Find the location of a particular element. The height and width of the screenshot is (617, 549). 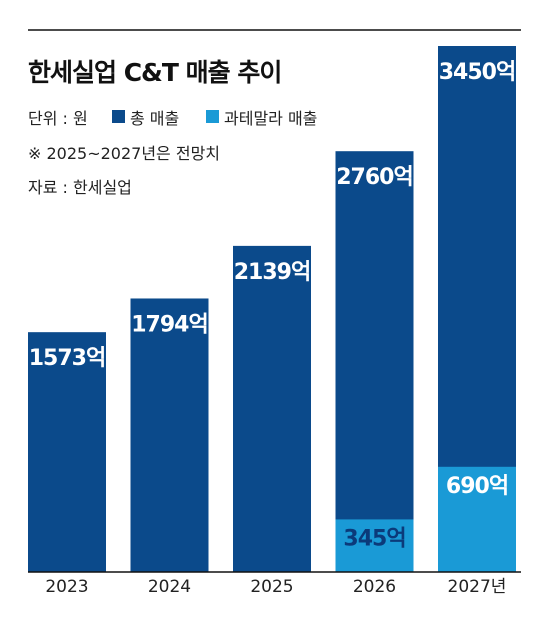

bar-total-label-4: 3450억 is located at coordinates (477, 72).